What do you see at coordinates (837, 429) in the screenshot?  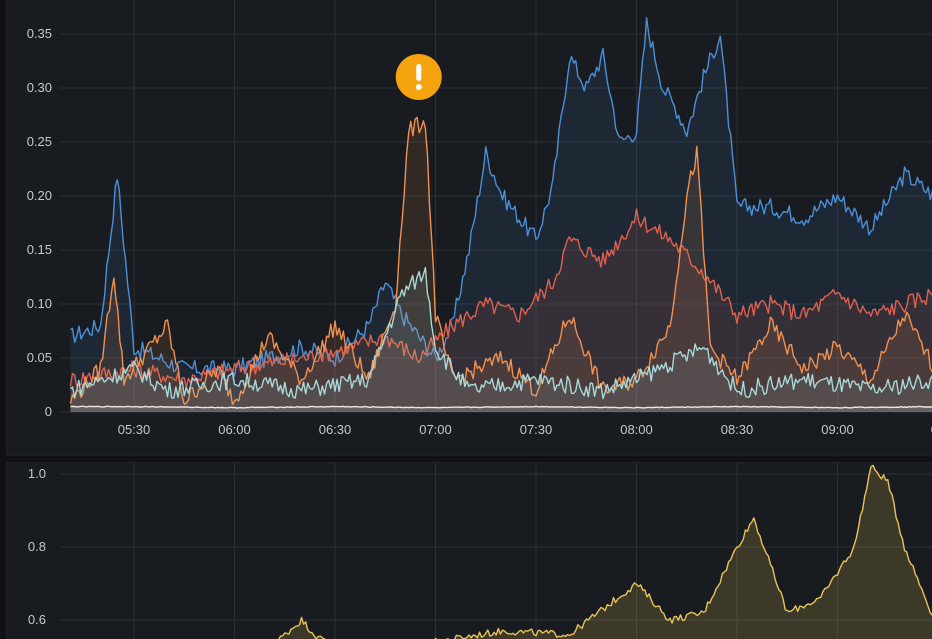 I see `x-tick-label: 09:00` at bounding box center [837, 429].